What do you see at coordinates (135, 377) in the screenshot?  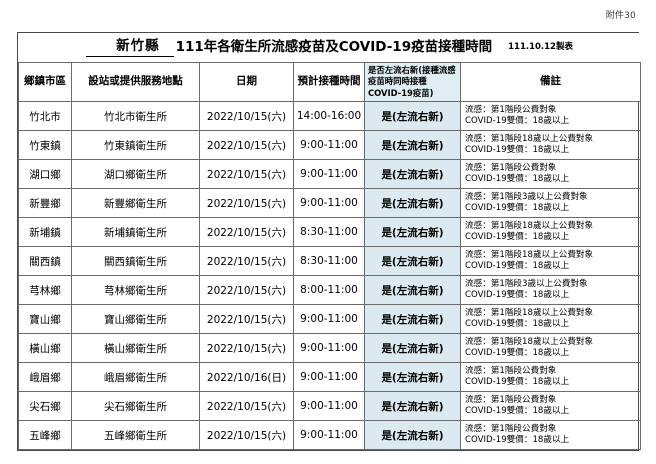 I see `cell-site: 峨眉鄉衛生所` at bounding box center [135, 377].